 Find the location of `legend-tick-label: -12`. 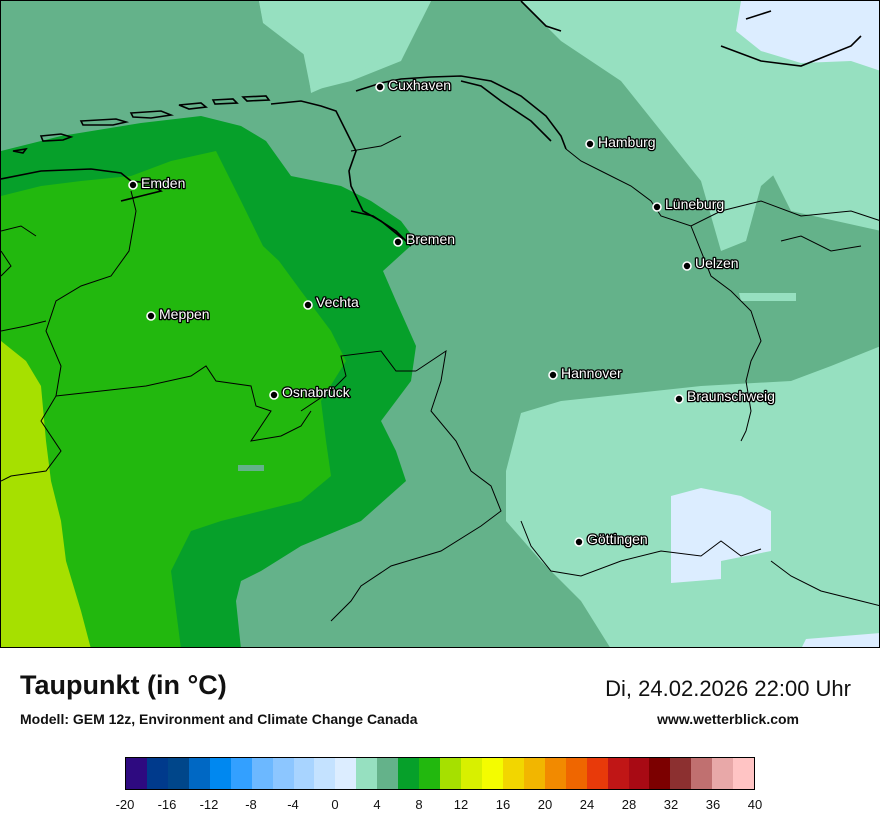

legend-tick-label: -12 is located at coordinates (209, 804).